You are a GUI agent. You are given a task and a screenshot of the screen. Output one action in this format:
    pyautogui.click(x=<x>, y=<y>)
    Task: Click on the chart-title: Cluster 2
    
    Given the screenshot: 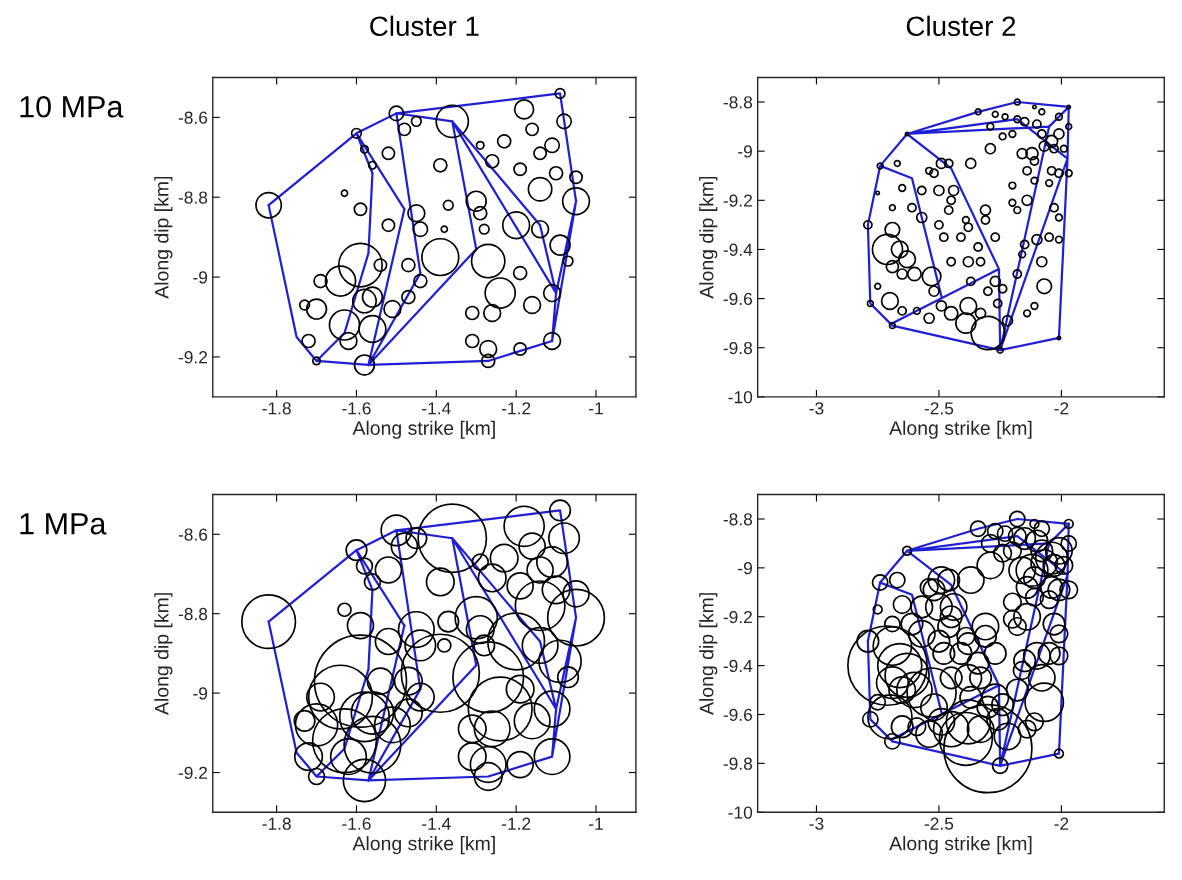 What is the action you would take?
    pyautogui.click(x=961, y=26)
    